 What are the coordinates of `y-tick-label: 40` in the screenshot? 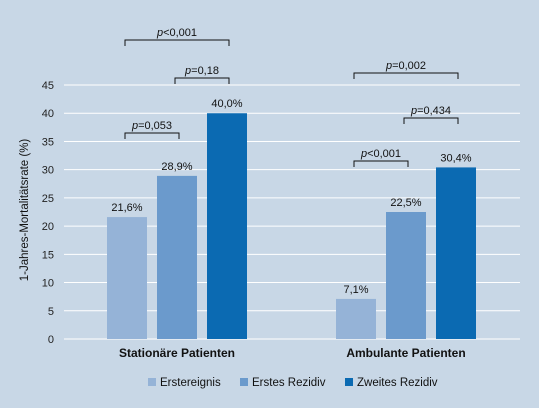 It's located at (48, 114).